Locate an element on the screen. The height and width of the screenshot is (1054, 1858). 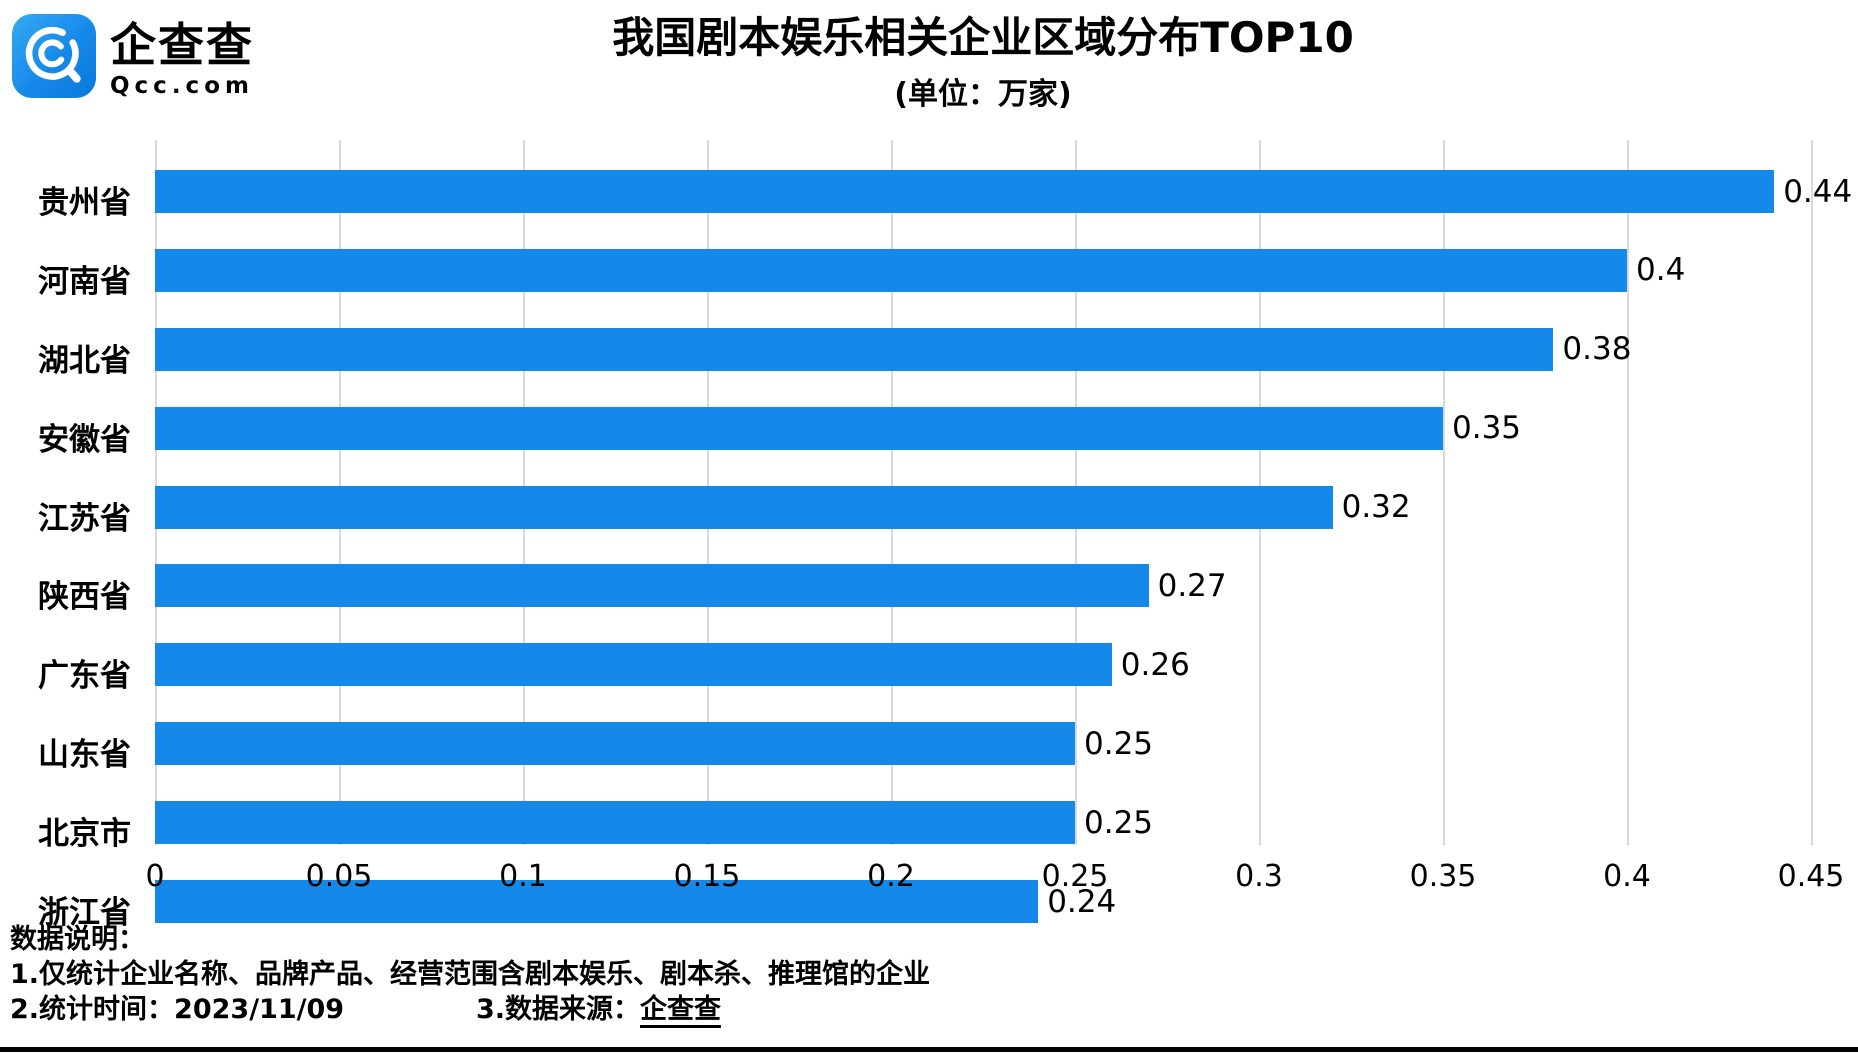
bar-row: 北京市 0.25 is located at coordinates (924, 834).